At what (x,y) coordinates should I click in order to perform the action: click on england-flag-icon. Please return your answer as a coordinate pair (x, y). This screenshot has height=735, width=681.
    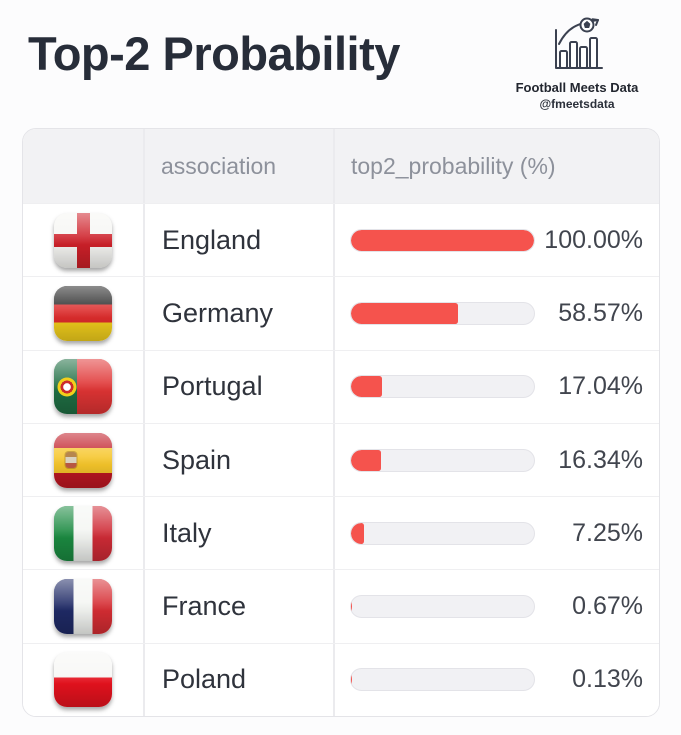
    Looking at the image, I should click on (83, 240).